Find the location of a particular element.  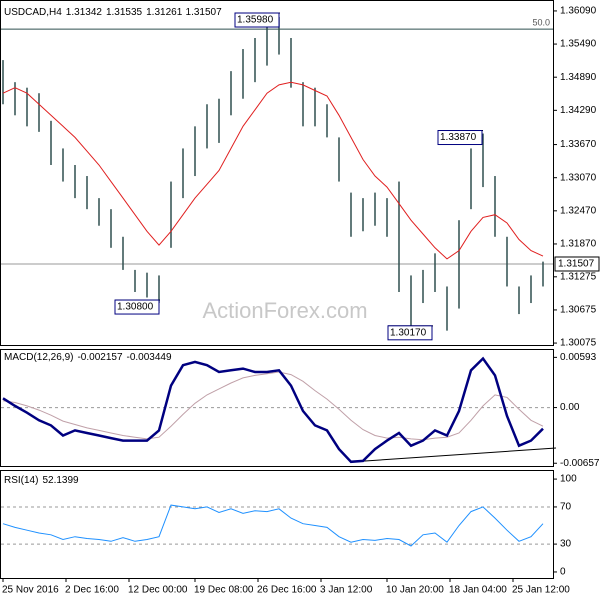

y-tick-label: 1.31275 is located at coordinates (578, 276).